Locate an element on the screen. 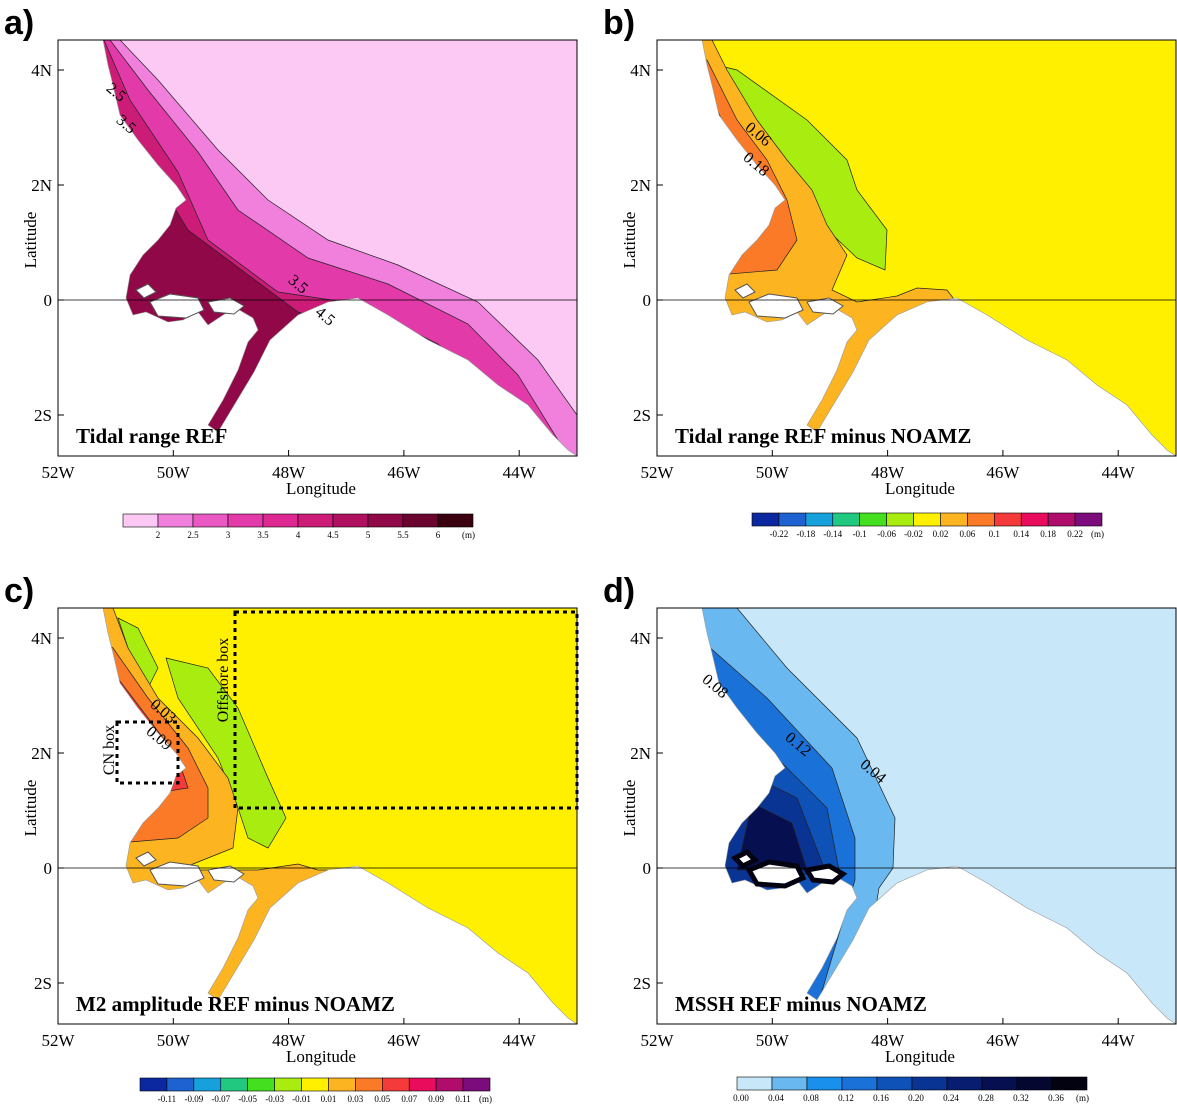 The width and height of the screenshot is (1177, 1108). colorbar-label: 0.18 is located at coordinates (1048, 534).